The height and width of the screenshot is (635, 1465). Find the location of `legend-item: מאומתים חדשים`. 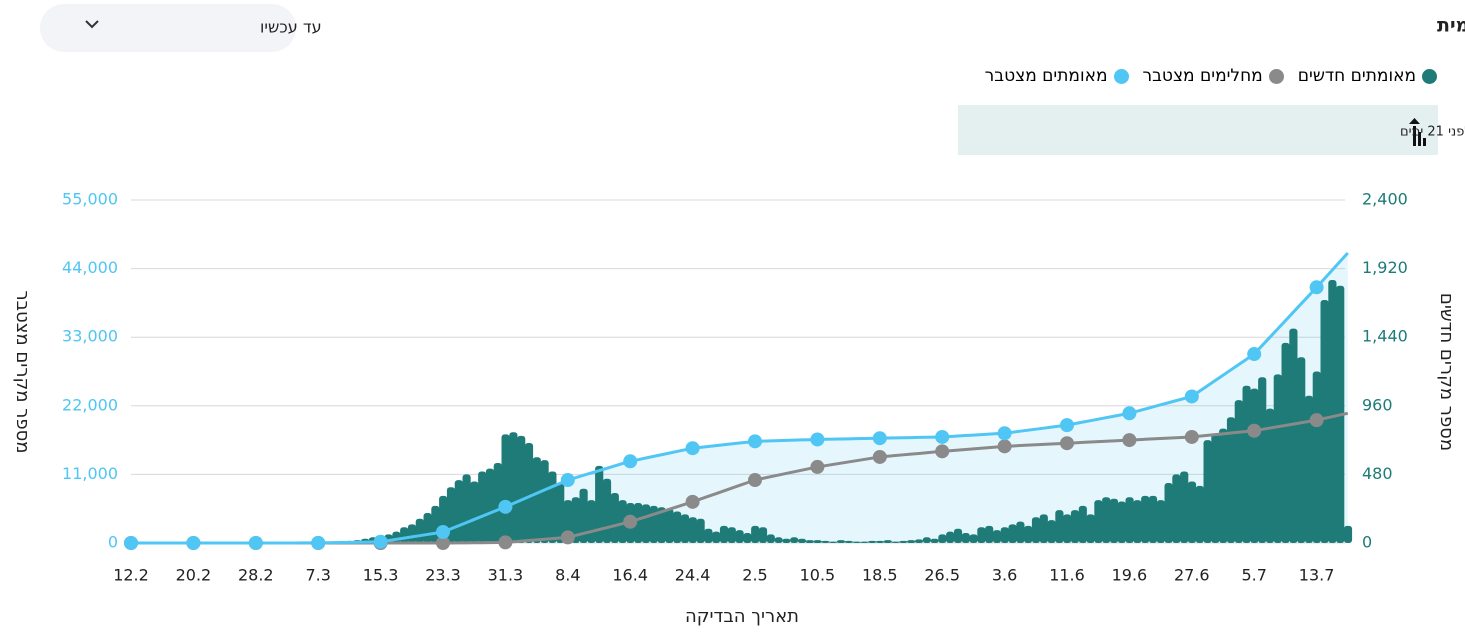

legend-item: מאומתים חדשים is located at coordinates (1367, 76).